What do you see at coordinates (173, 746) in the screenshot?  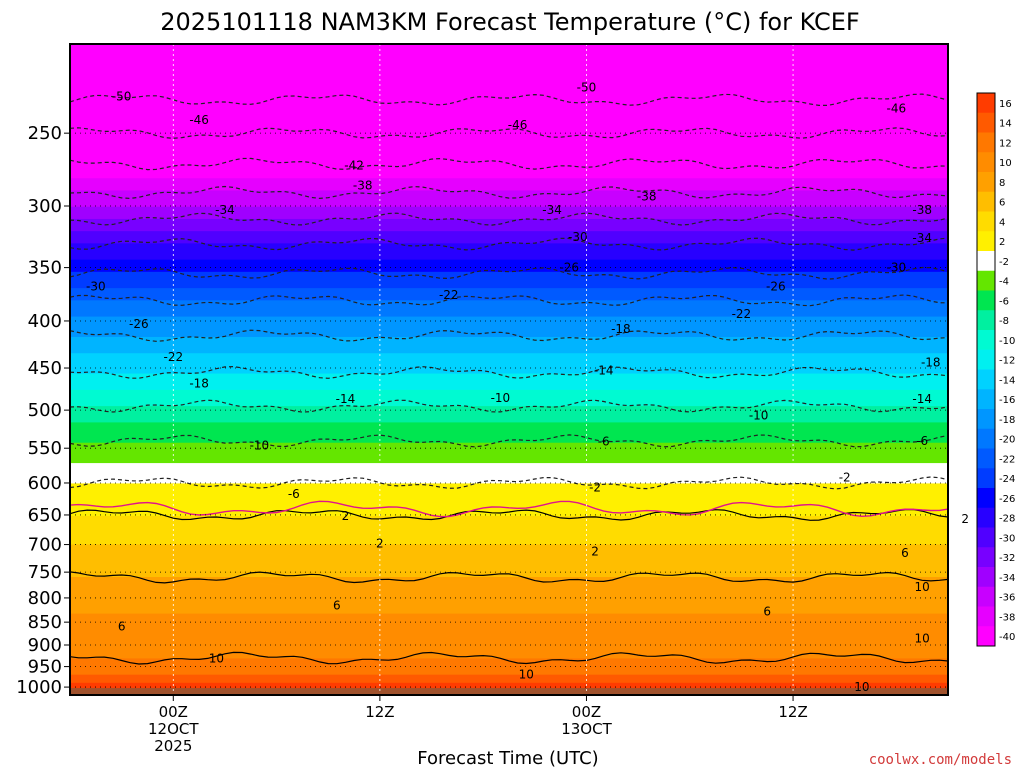 I see `x-tick-label: 2025` at bounding box center [173, 746].